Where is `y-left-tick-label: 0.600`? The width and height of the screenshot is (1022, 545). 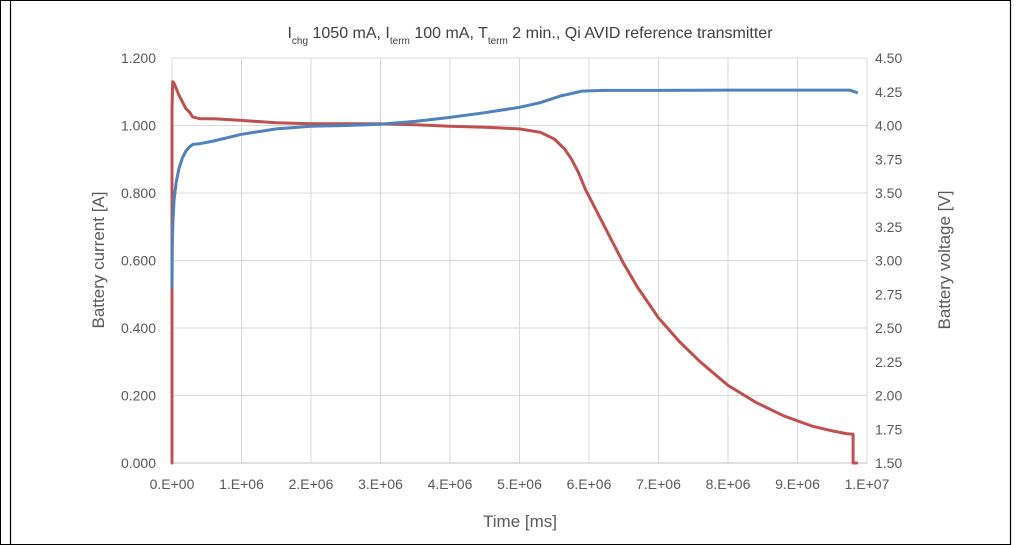 y-left-tick-label: 0.600 is located at coordinates (138, 261).